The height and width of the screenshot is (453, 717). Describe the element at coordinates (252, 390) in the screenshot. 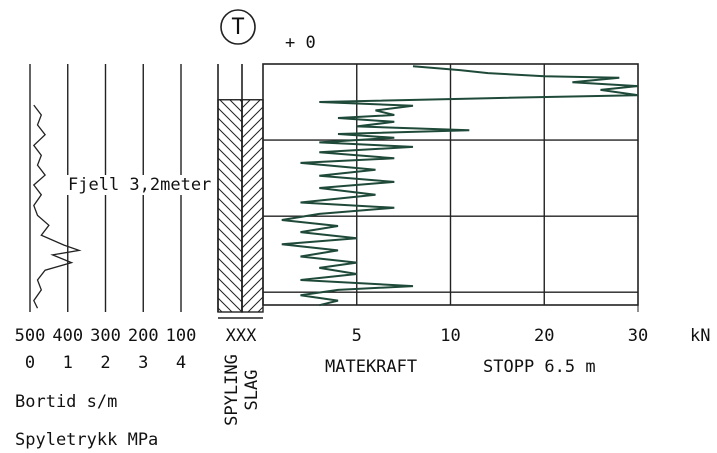

I see `slag-label: SLAG` at that location.